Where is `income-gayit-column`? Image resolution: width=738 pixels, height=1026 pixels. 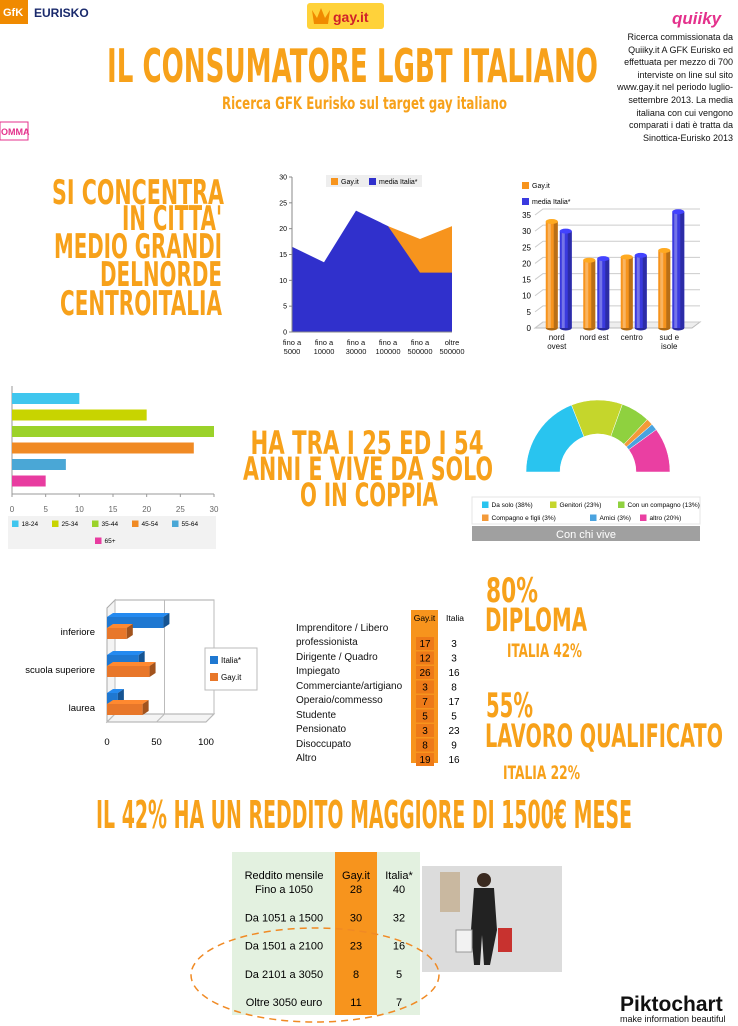 income-gayit-column is located at coordinates (356, 933).